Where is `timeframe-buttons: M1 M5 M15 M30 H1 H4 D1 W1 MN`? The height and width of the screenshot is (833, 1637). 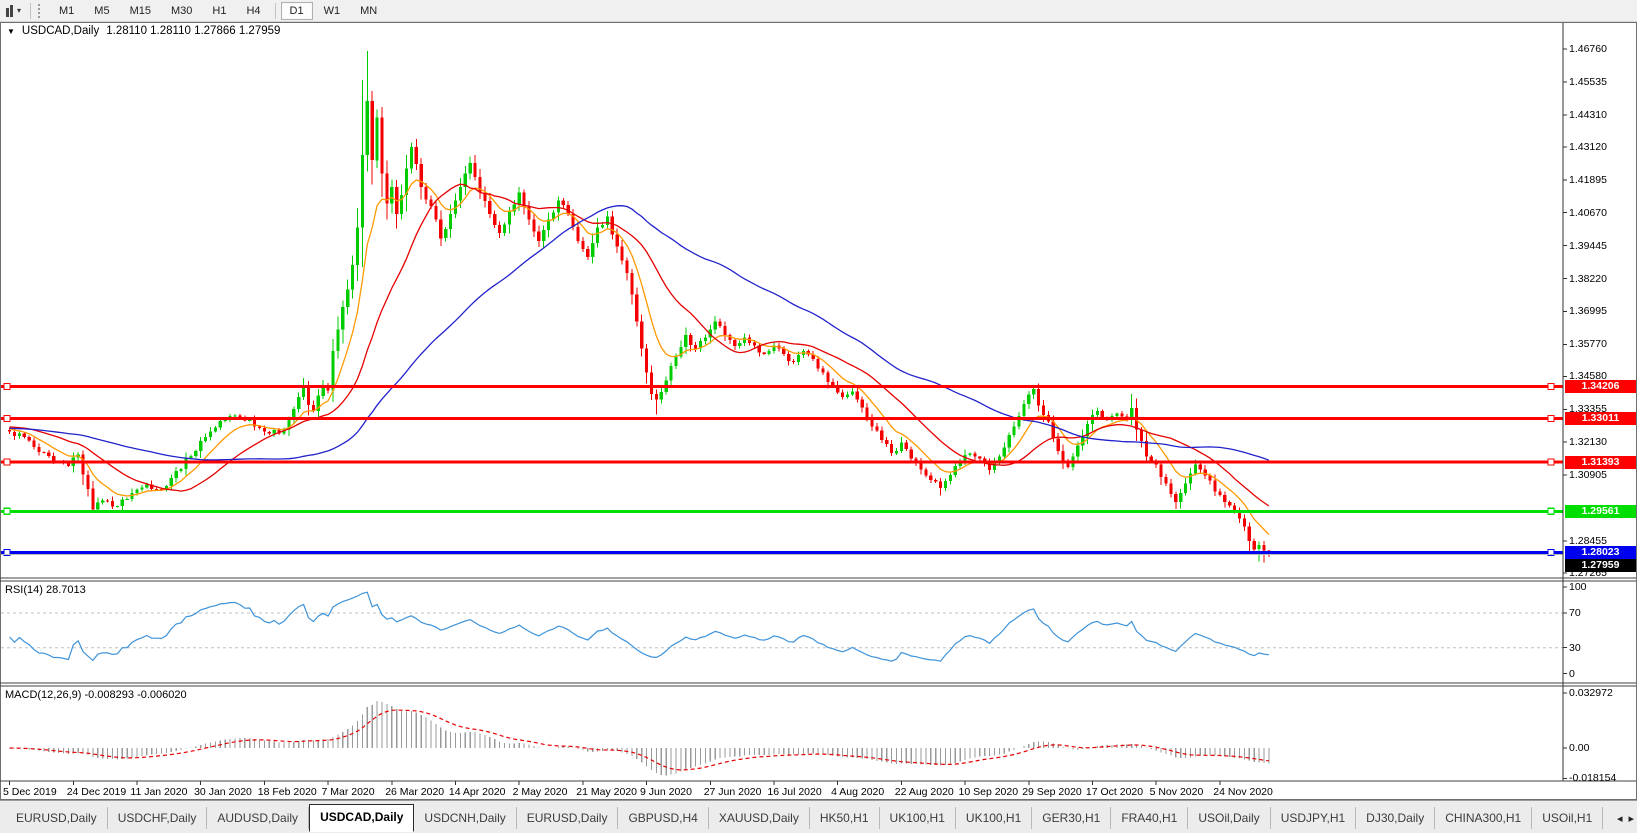 timeframe-buttons: M1 M5 M15 M30 H1 H4 D1 W1 MN is located at coordinates (218, 10).